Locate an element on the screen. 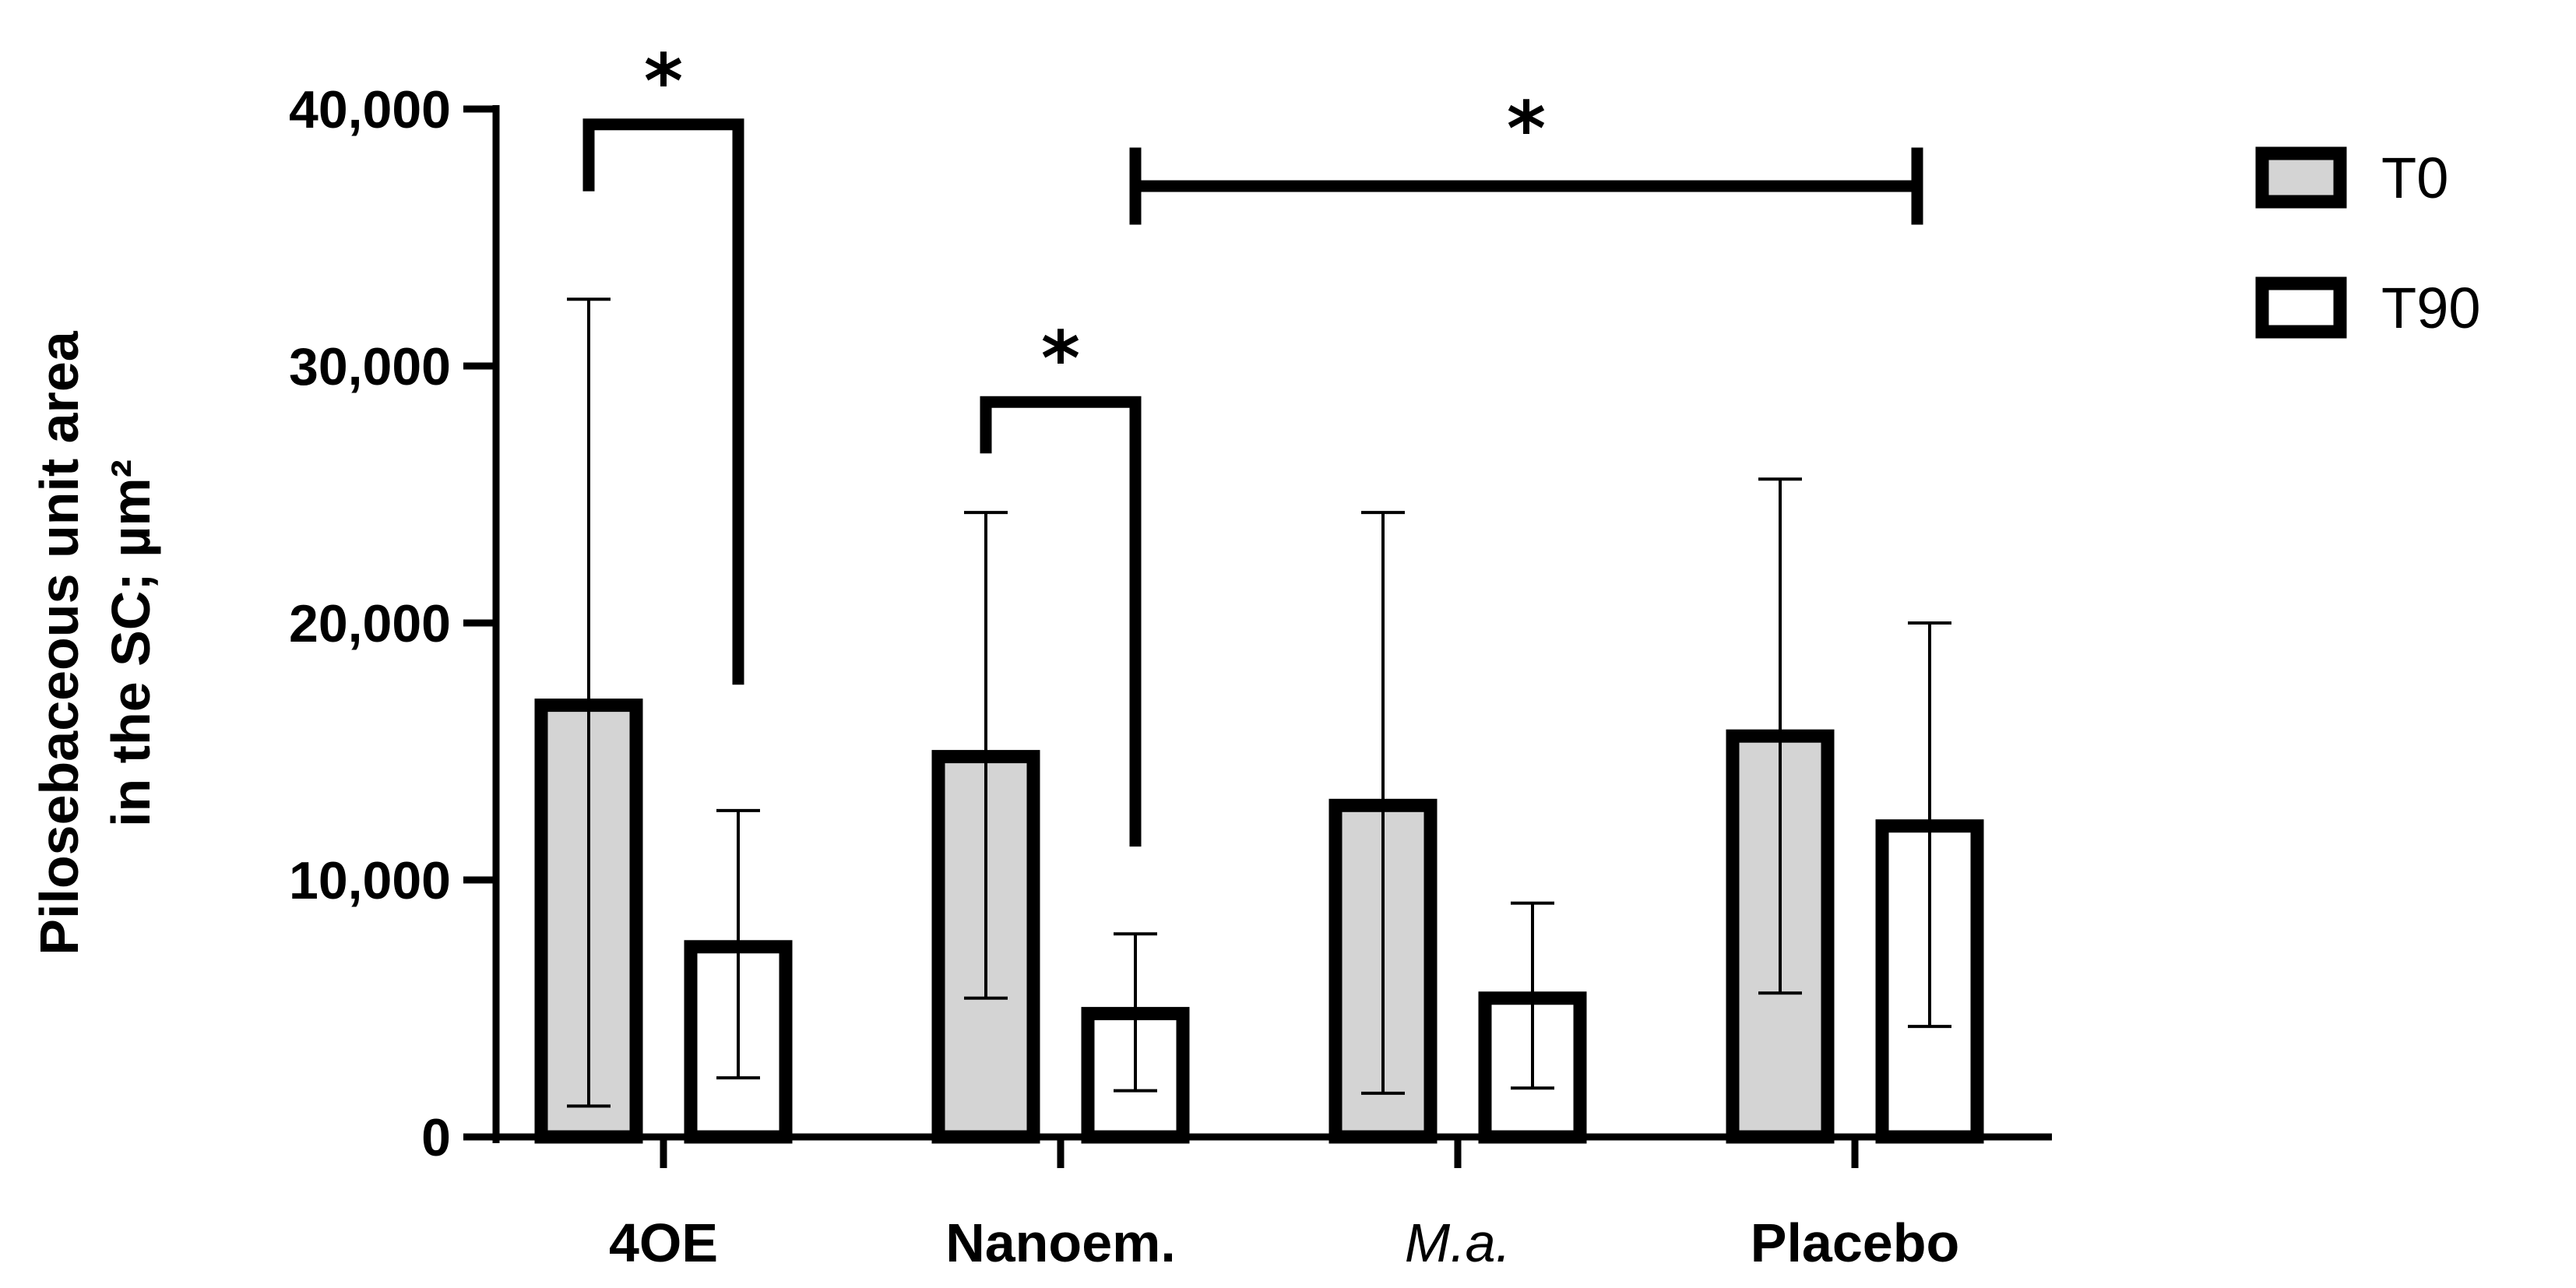  y-tick-label: 0 is located at coordinates (436, 1137).